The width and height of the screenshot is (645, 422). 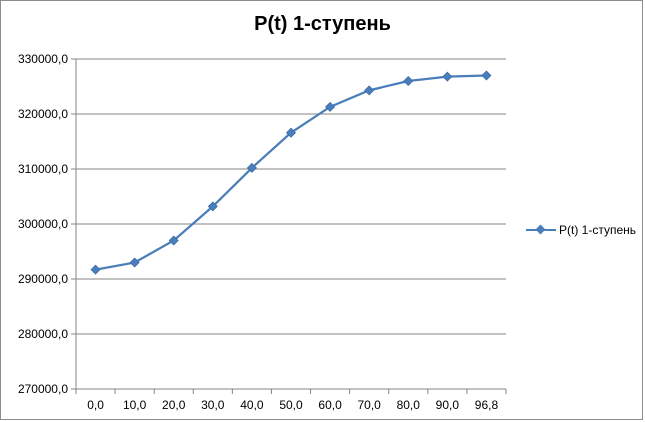 What do you see at coordinates (43, 59) in the screenshot?
I see `y-tick-label: 330000,0` at bounding box center [43, 59].